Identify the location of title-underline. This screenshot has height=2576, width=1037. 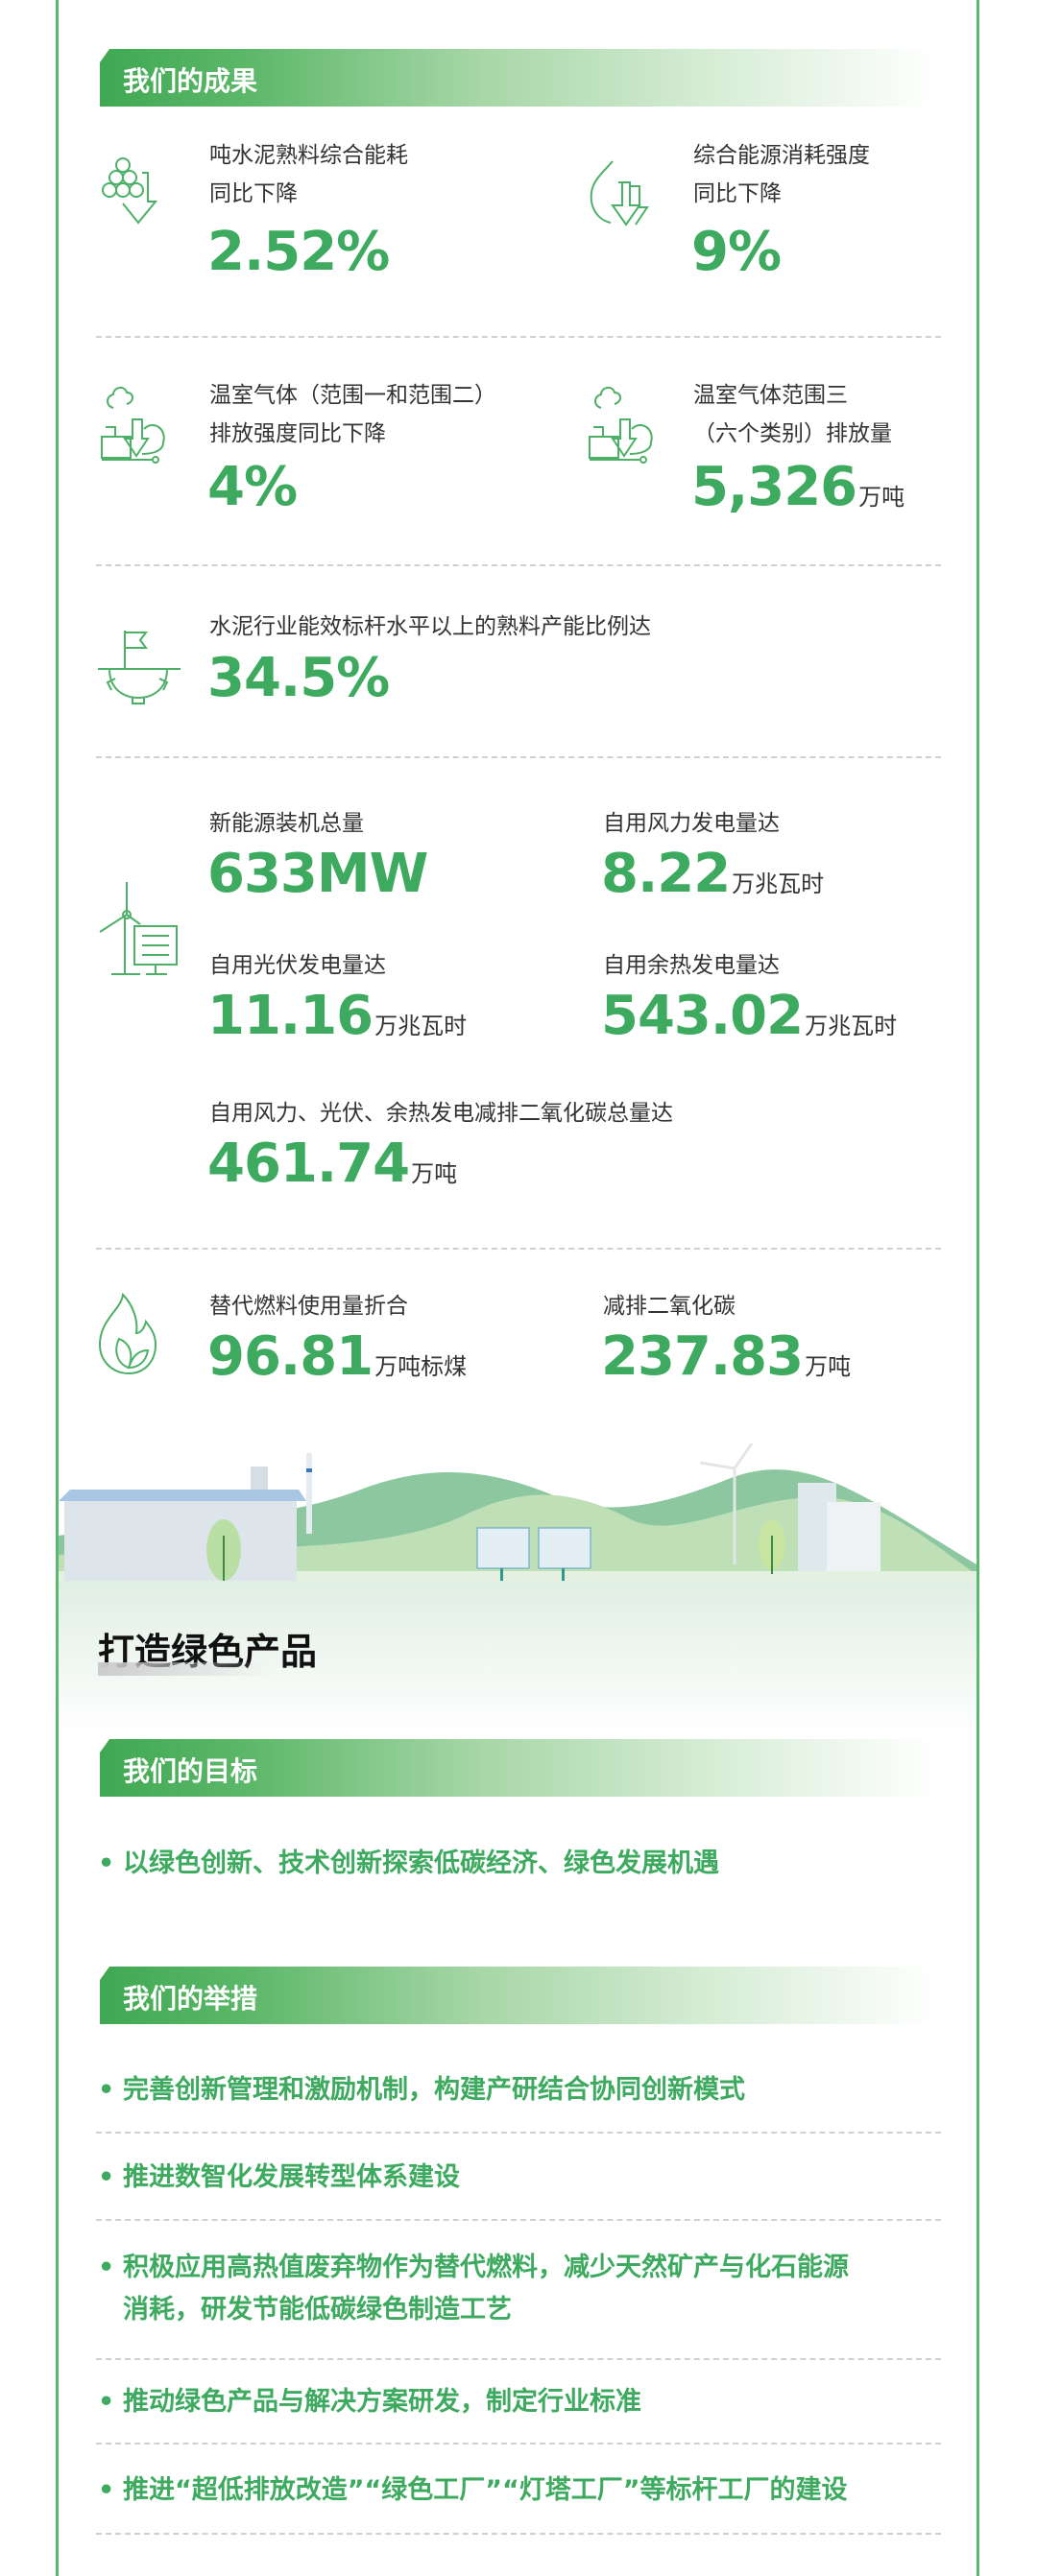
(184, 1669).